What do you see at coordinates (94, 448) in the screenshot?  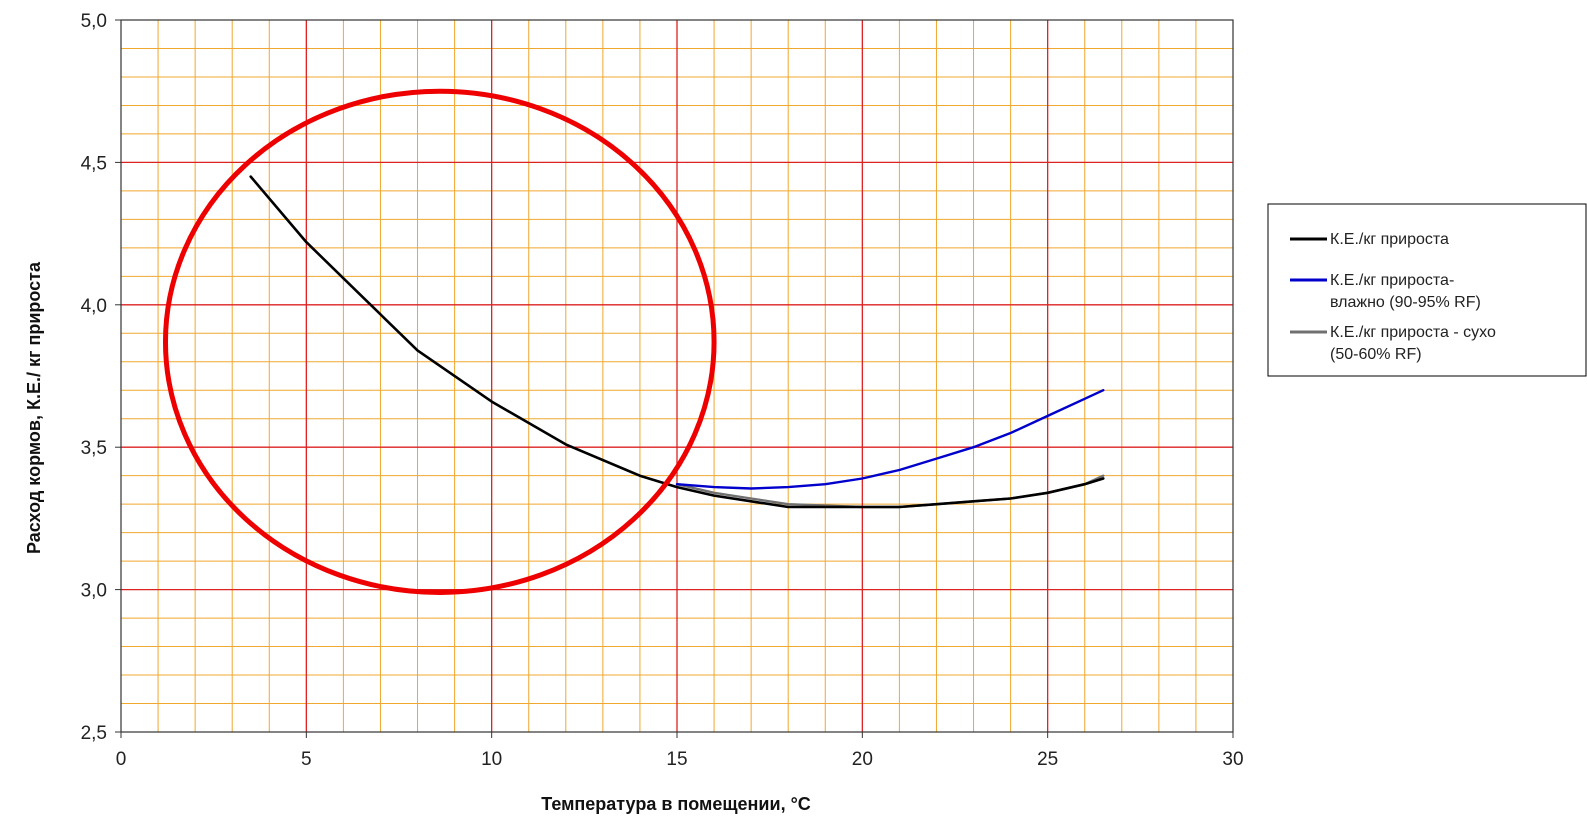 I see `y-tick-label: 3,5` at bounding box center [94, 448].